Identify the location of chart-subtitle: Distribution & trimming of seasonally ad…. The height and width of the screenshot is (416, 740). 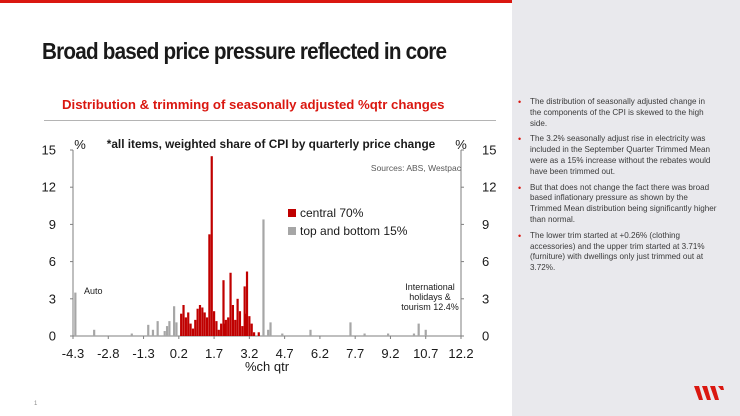
(253, 104).